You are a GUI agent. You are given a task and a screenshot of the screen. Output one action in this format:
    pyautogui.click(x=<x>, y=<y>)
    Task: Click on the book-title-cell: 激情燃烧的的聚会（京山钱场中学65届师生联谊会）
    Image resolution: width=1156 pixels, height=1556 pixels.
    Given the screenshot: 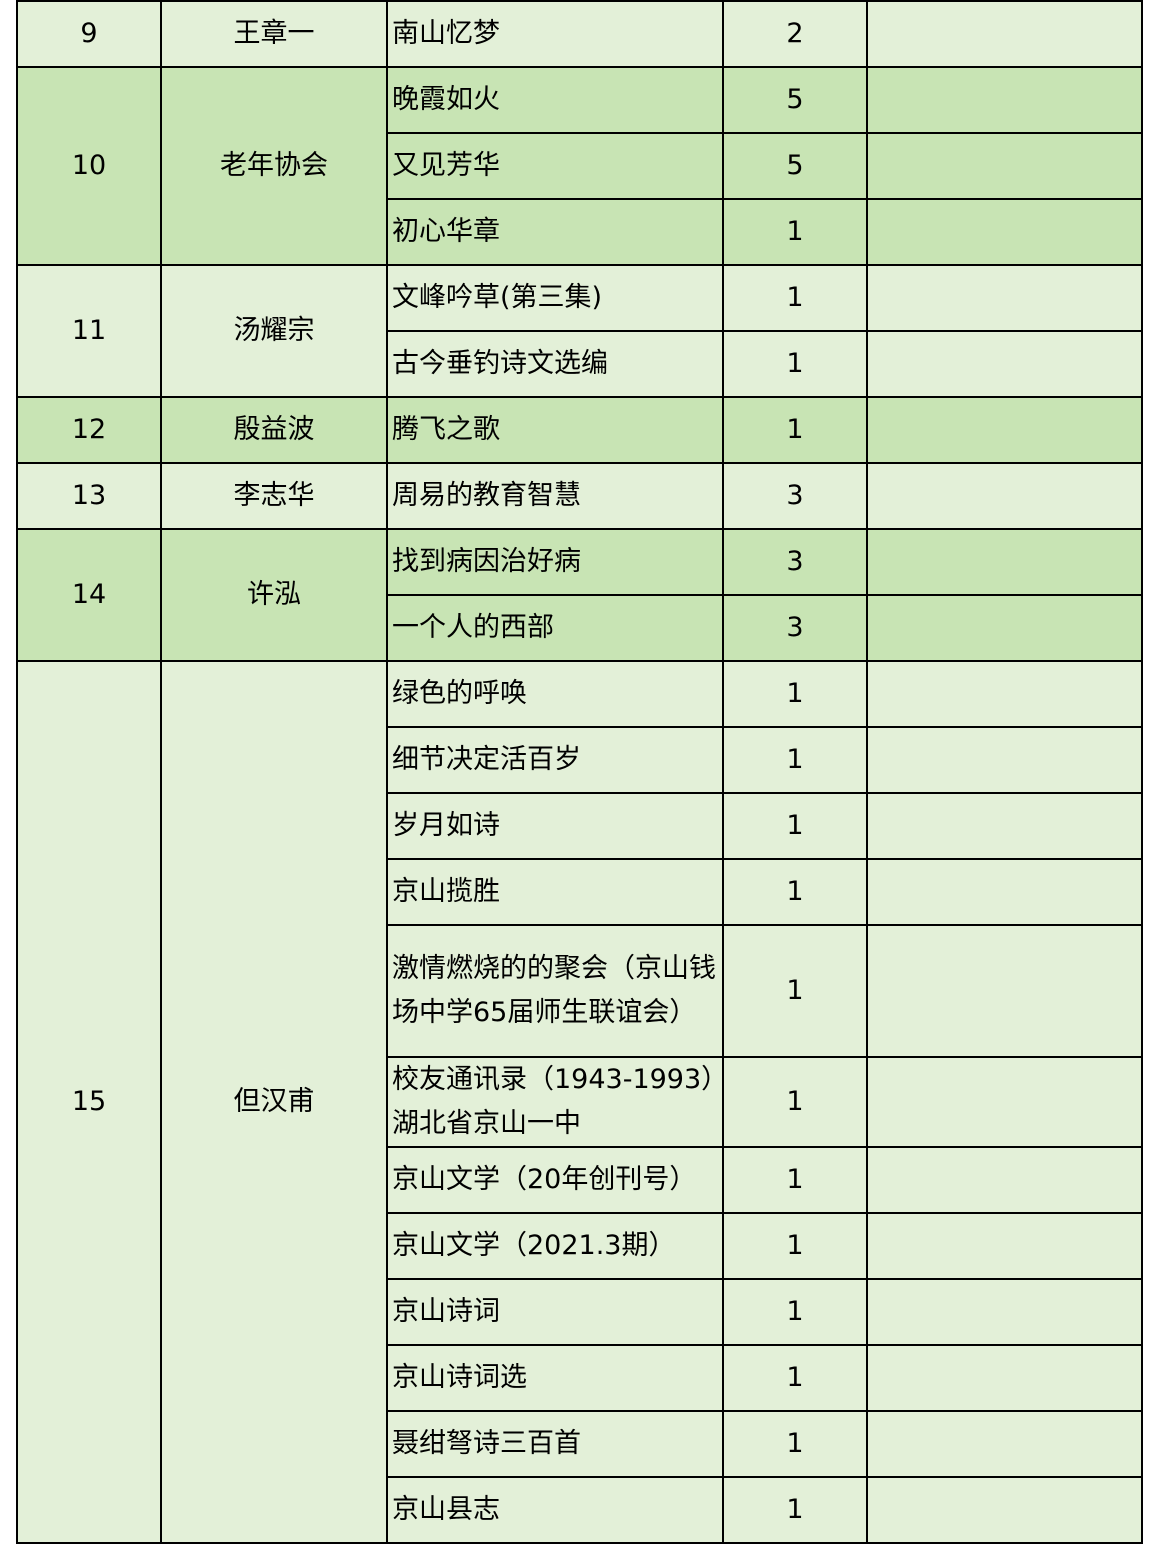 What is the action you would take?
    pyautogui.click(x=555, y=991)
    